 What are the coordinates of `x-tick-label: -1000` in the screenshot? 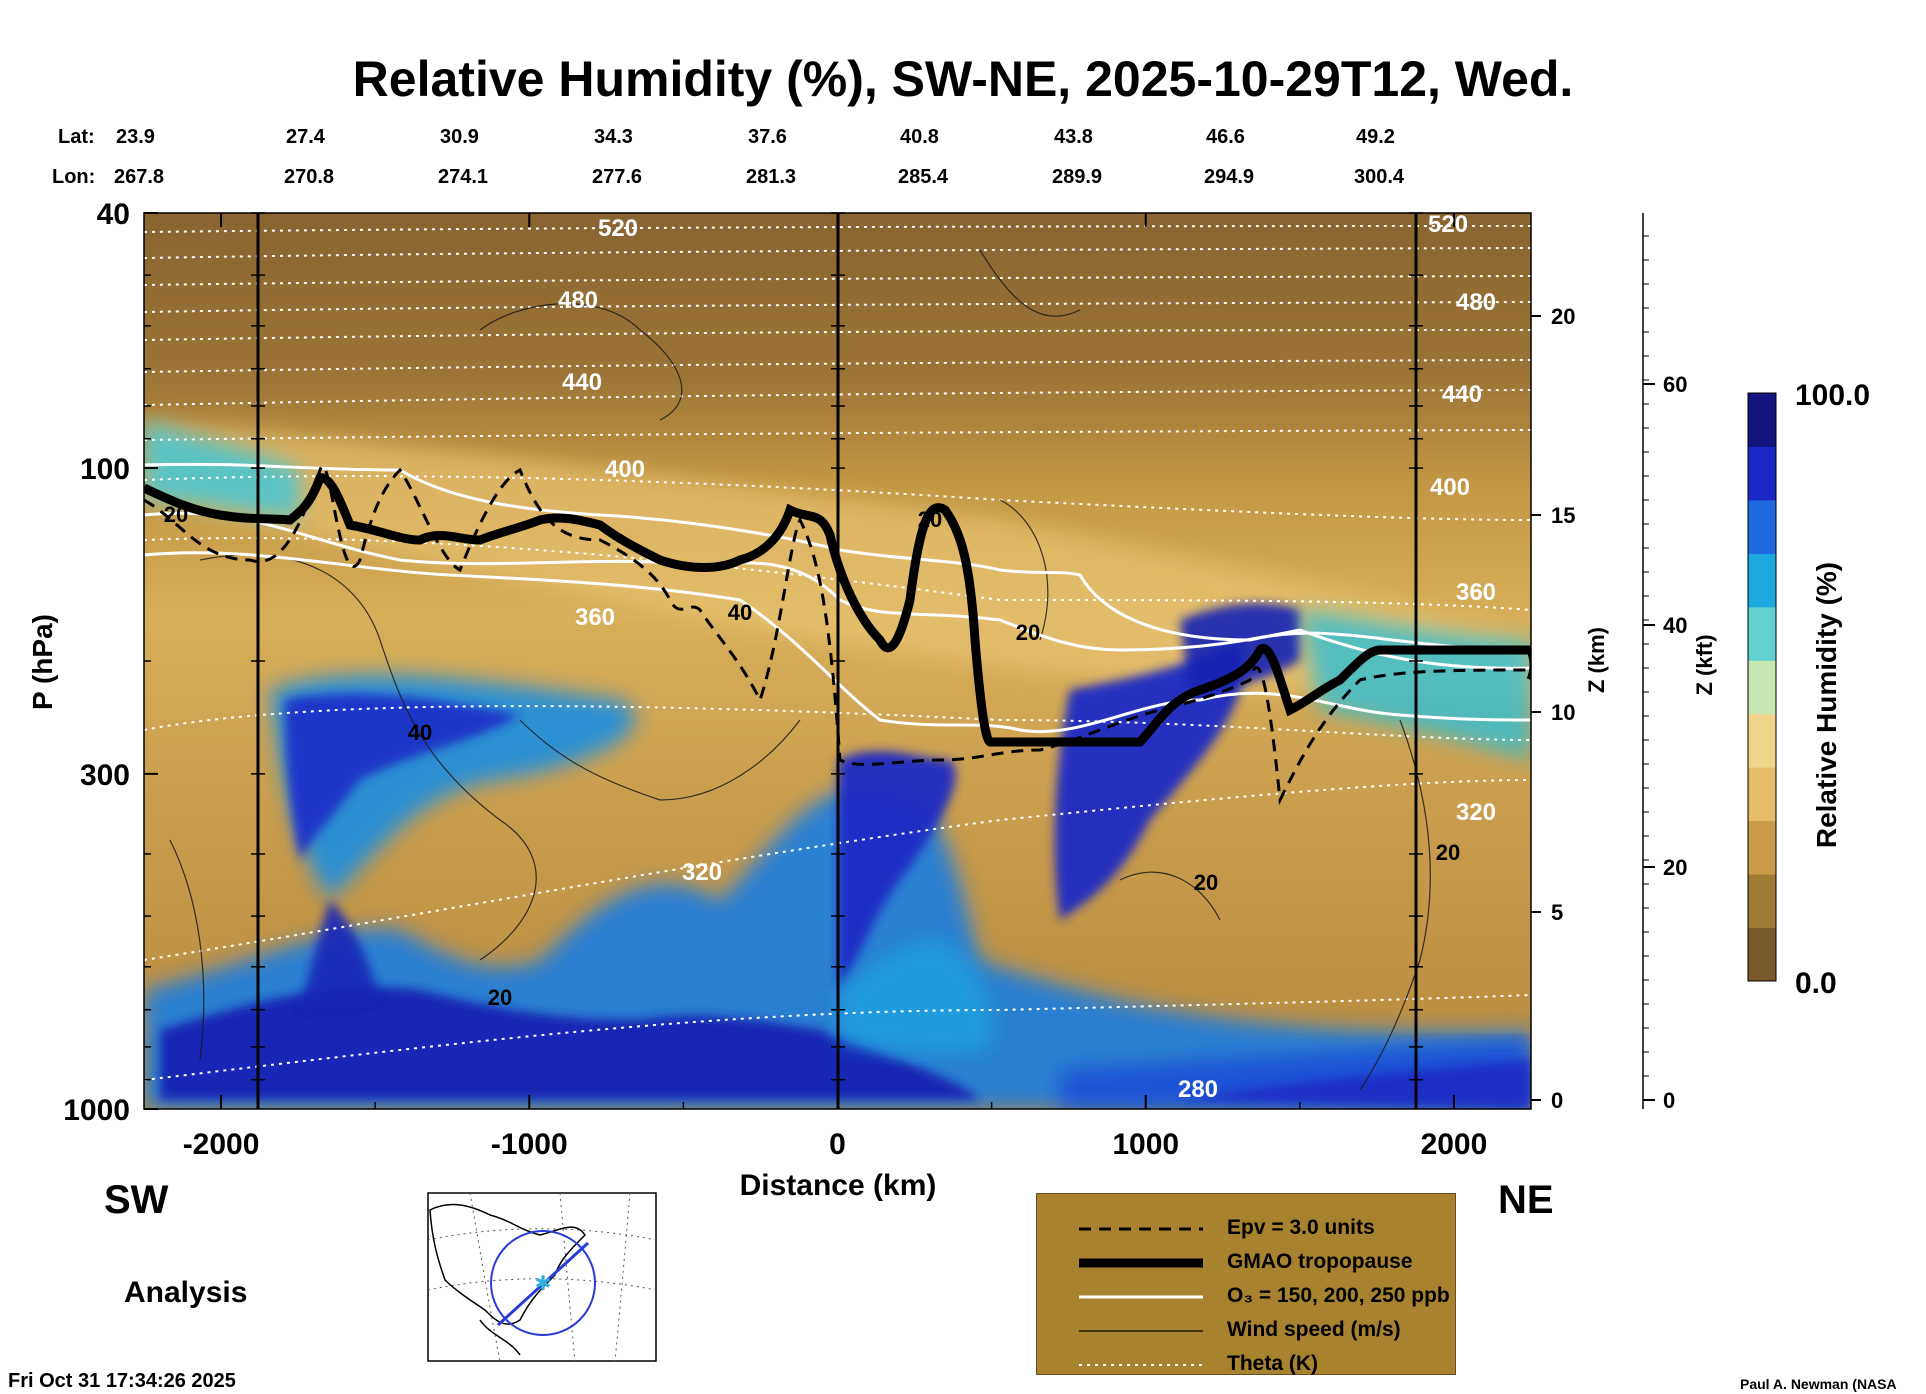 It's located at (529, 1144).